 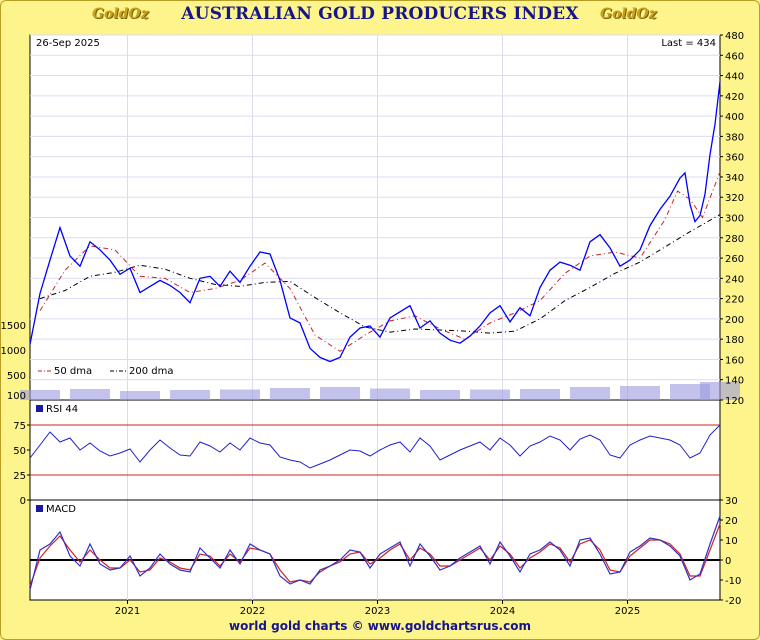 I want to click on price-tick-label: 460, so click(x=734, y=56).